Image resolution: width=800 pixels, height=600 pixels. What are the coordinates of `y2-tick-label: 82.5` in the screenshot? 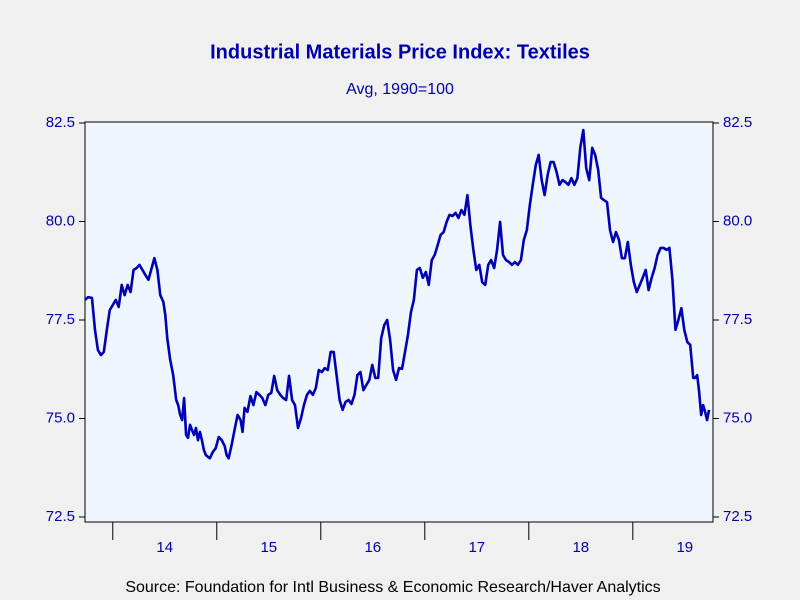 It's located at (737, 122).